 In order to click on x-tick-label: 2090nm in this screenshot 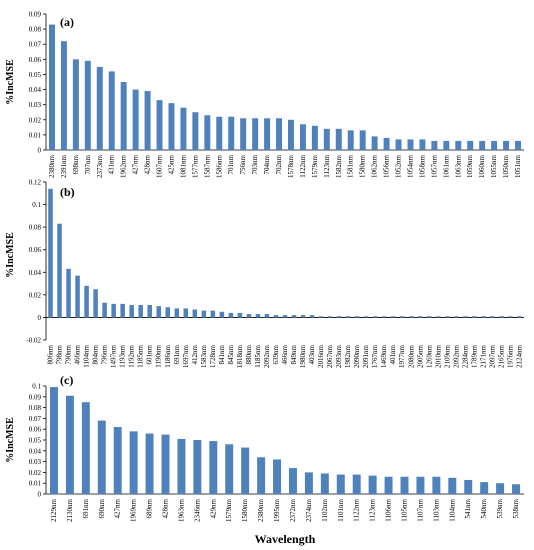, I will do `click(357, 356)`.